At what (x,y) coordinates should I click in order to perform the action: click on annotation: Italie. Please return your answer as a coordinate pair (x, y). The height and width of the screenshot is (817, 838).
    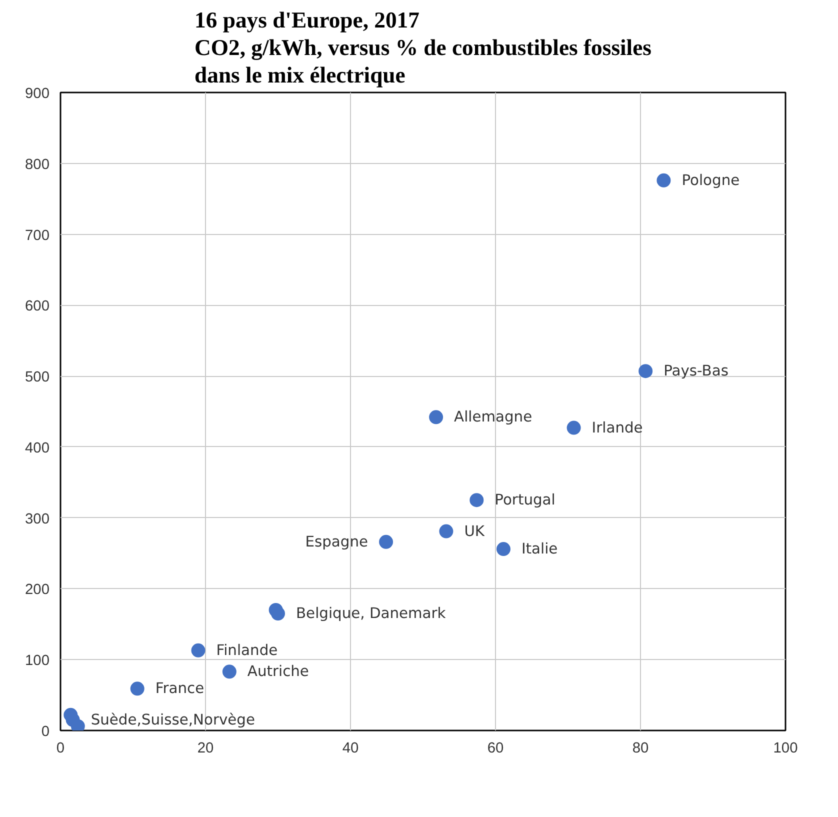
    Looking at the image, I should click on (539, 549).